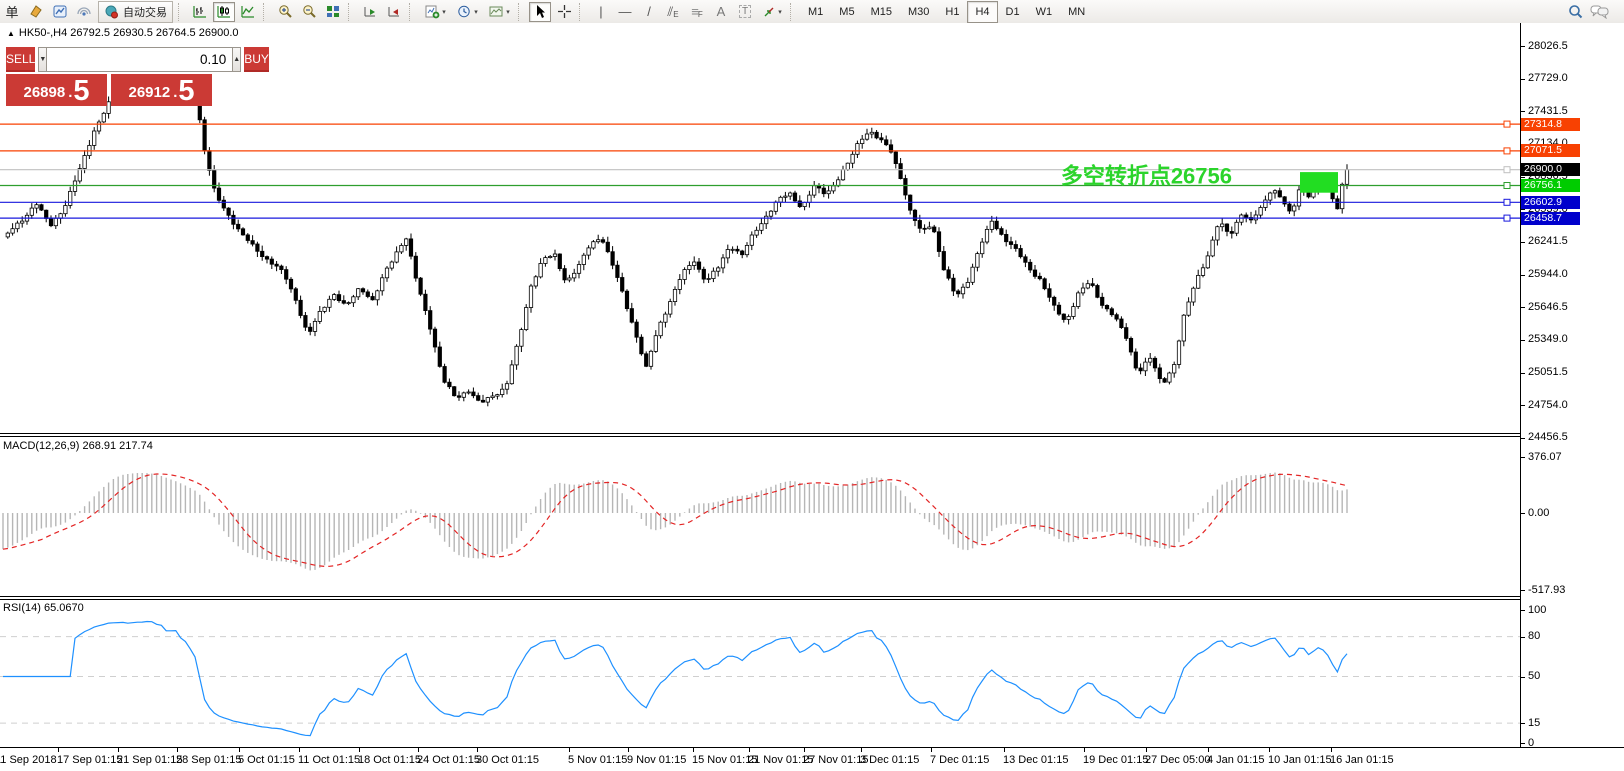  Describe the element at coordinates (248, 12) in the screenshot. I see `line-chart-button` at that location.